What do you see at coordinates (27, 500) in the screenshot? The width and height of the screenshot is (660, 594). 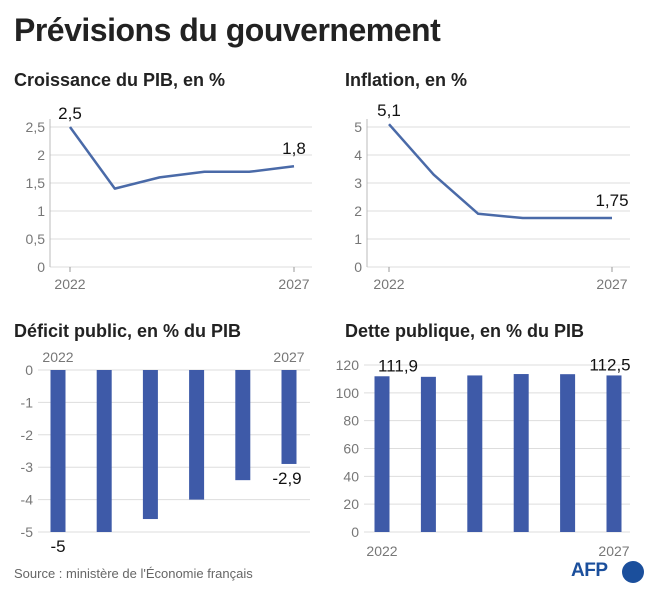 I see `y-tick-label: -4` at bounding box center [27, 500].